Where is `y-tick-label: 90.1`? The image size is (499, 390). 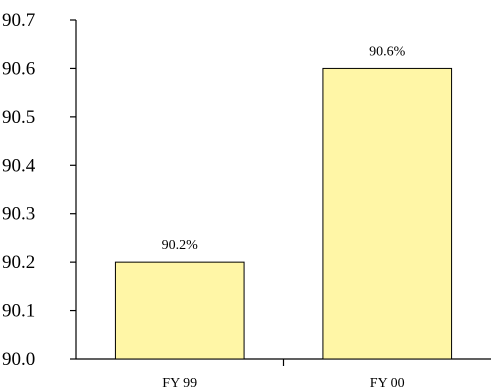
y-tick-label: 90.1 is located at coordinates (18, 311).